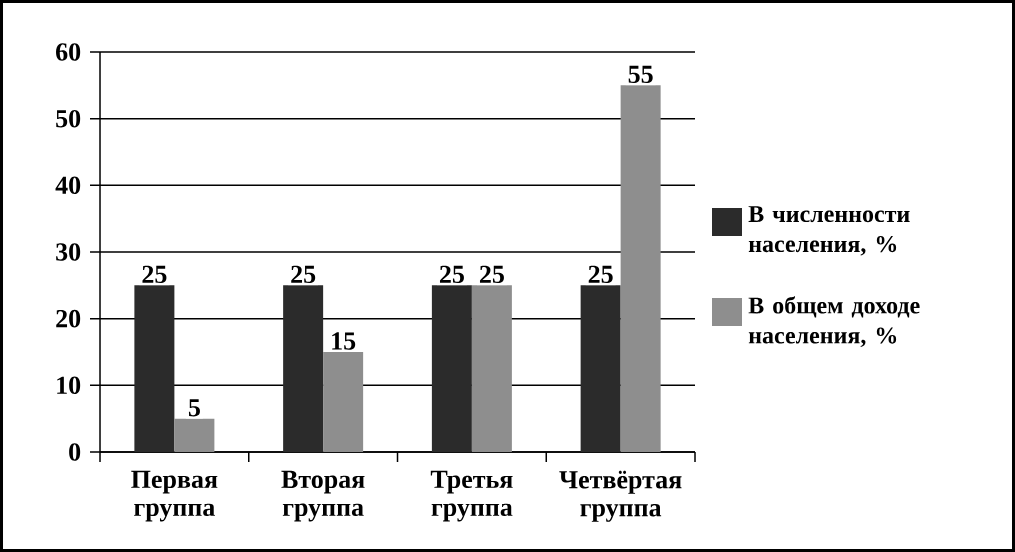 This screenshot has height=552, width=1015. I want to click on y-tick-label: 0, so click(75, 452).